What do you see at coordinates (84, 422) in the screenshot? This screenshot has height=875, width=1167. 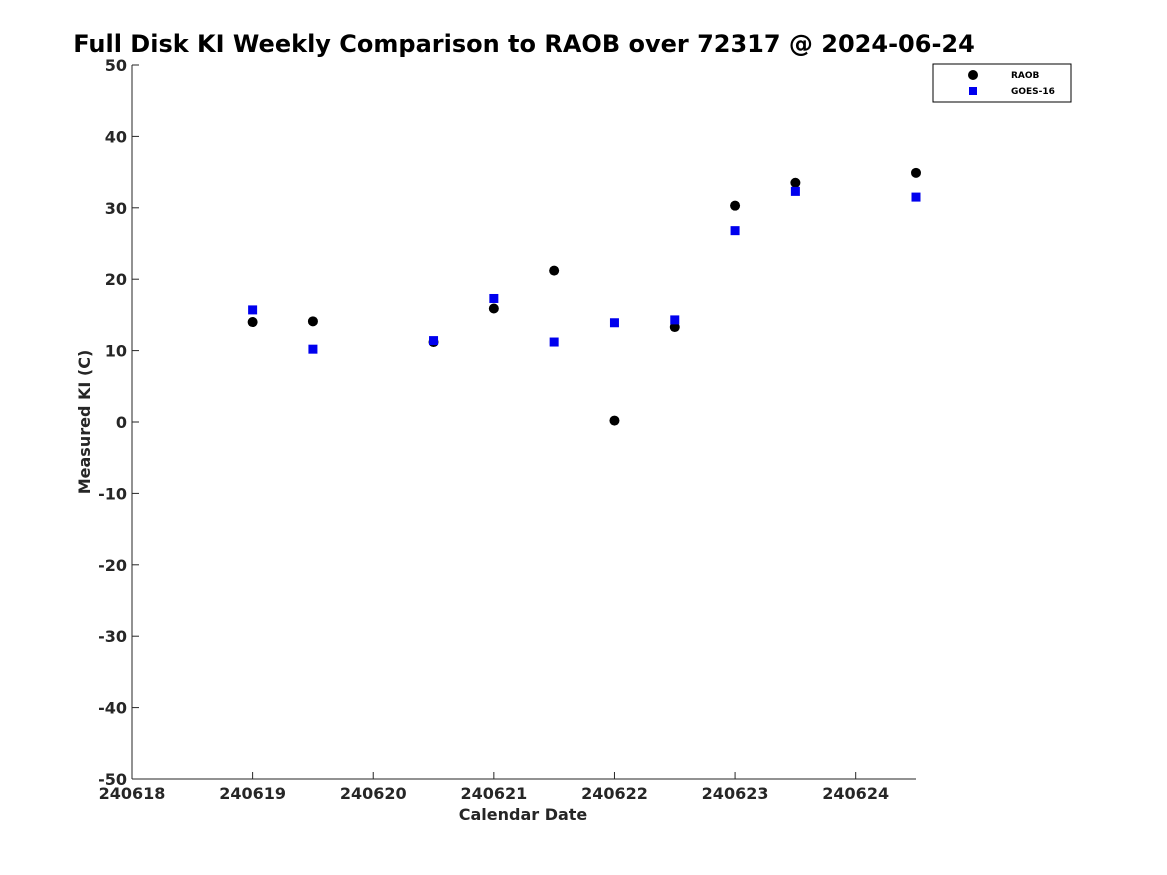 I see `y-axis-label: Measured KI (C)` at bounding box center [84, 422].